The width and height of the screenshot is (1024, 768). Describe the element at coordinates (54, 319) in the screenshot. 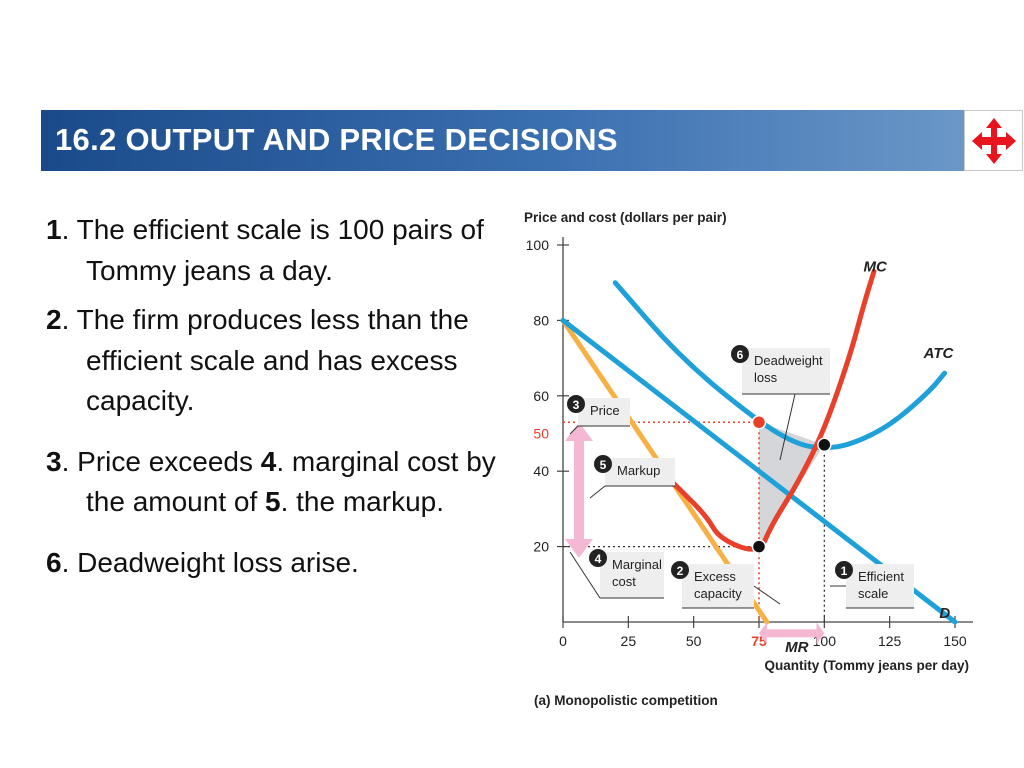

I see `bullet-number: 2` at that location.